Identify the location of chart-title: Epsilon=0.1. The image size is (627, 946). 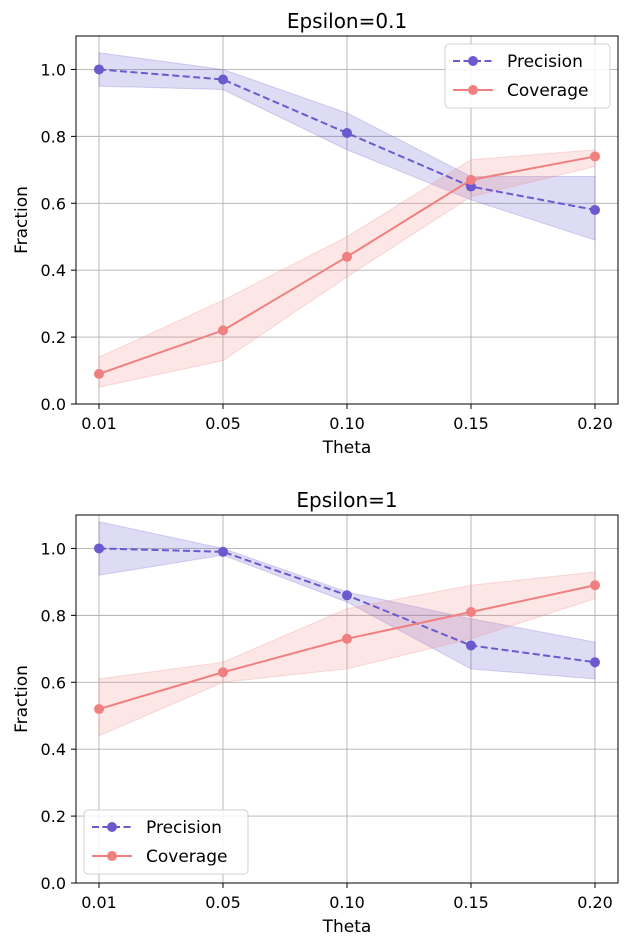
(347, 21).